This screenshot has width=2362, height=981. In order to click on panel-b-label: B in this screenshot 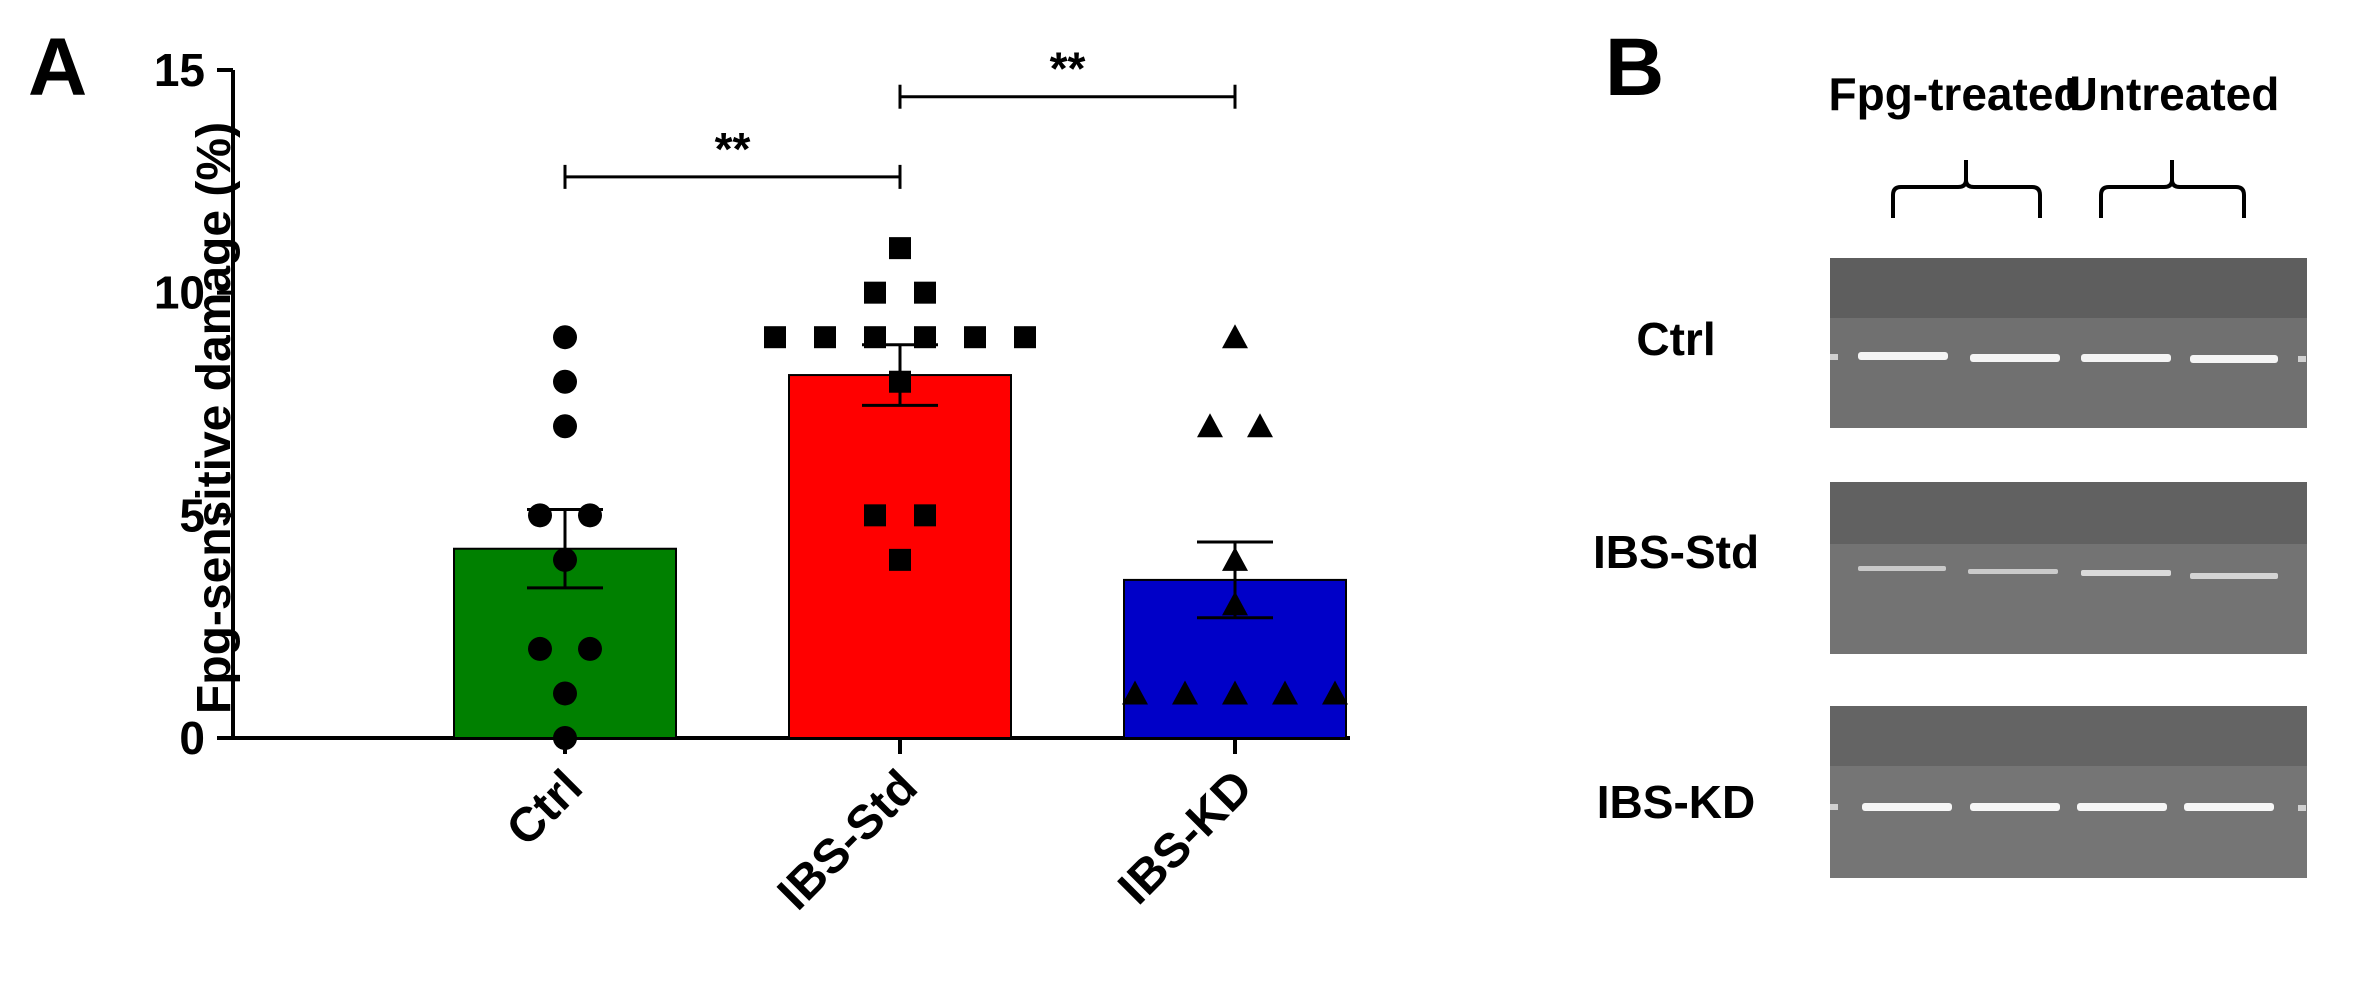, I will do `click(1634, 67)`.